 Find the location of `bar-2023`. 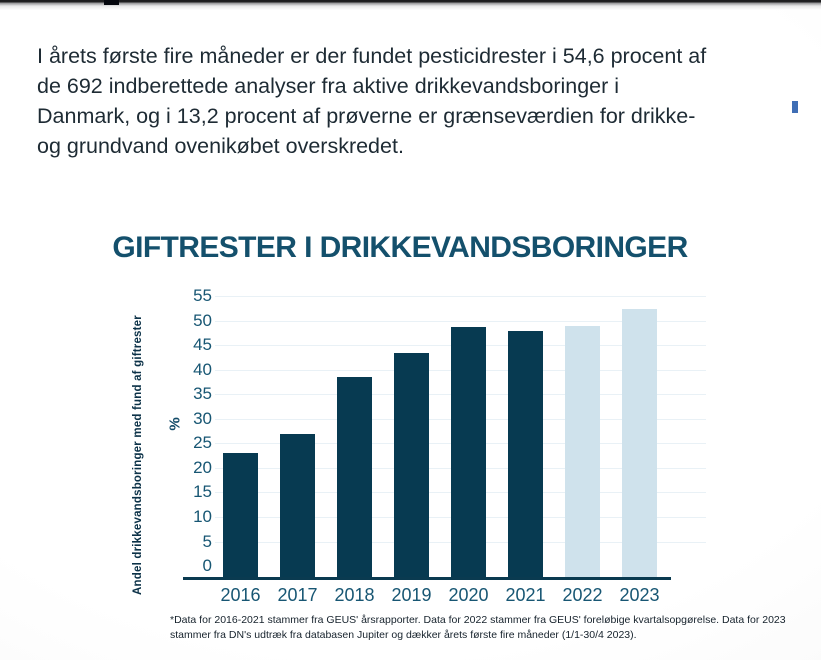

bar-2023 is located at coordinates (639, 442).